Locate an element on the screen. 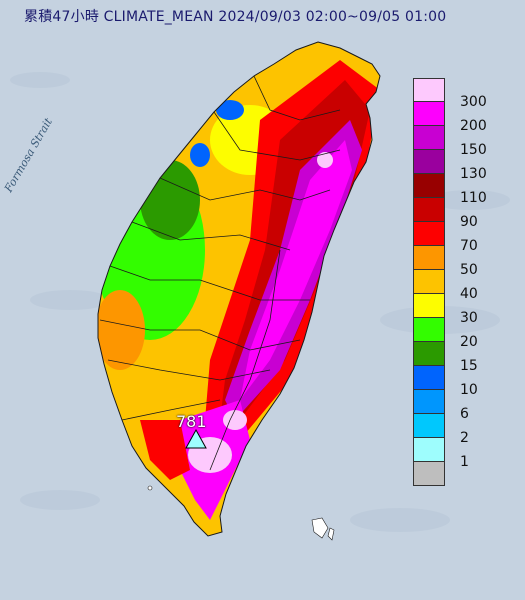  legend-label: 200 is located at coordinates (473, 126).